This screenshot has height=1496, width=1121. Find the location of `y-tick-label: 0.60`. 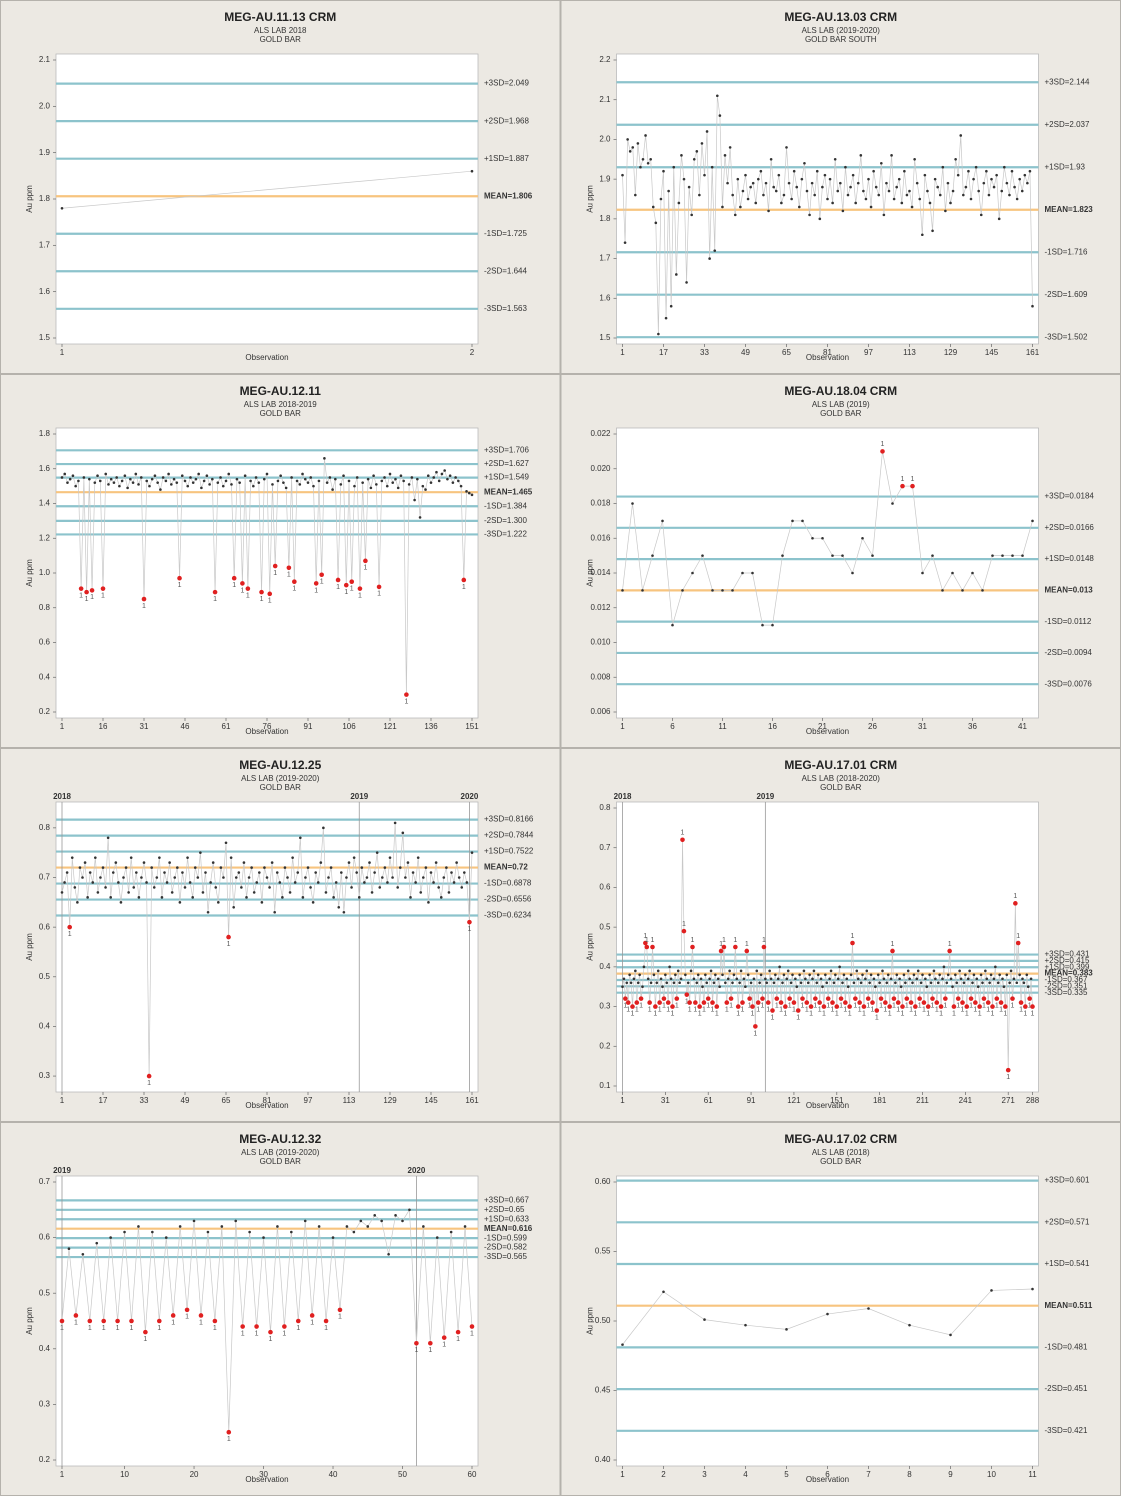

y-tick-label: 0.60 is located at coordinates (603, 1181).